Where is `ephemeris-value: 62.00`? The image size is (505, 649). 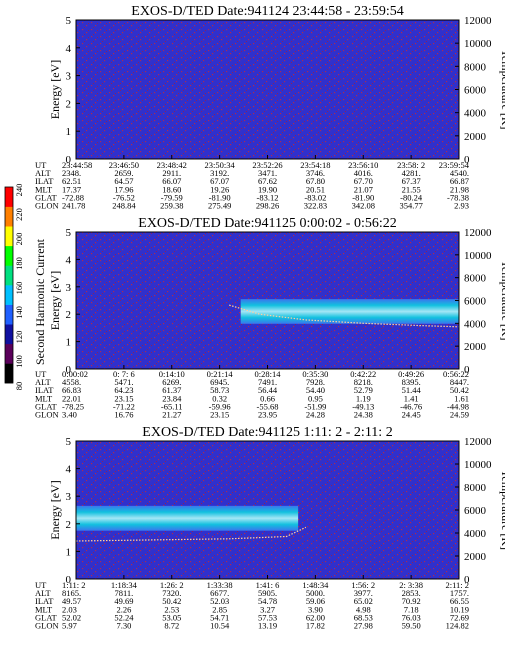 ephemeris-value: 62.00 is located at coordinates (315, 617).